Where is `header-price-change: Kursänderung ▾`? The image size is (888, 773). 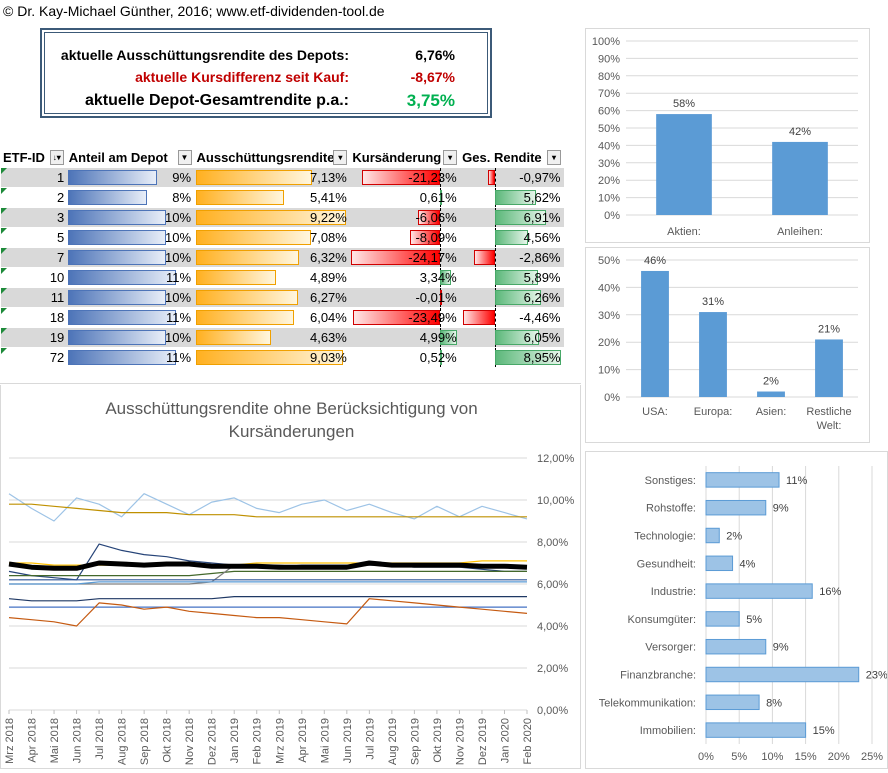 header-price-change: Kursänderung ▾ is located at coordinates (405, 157).